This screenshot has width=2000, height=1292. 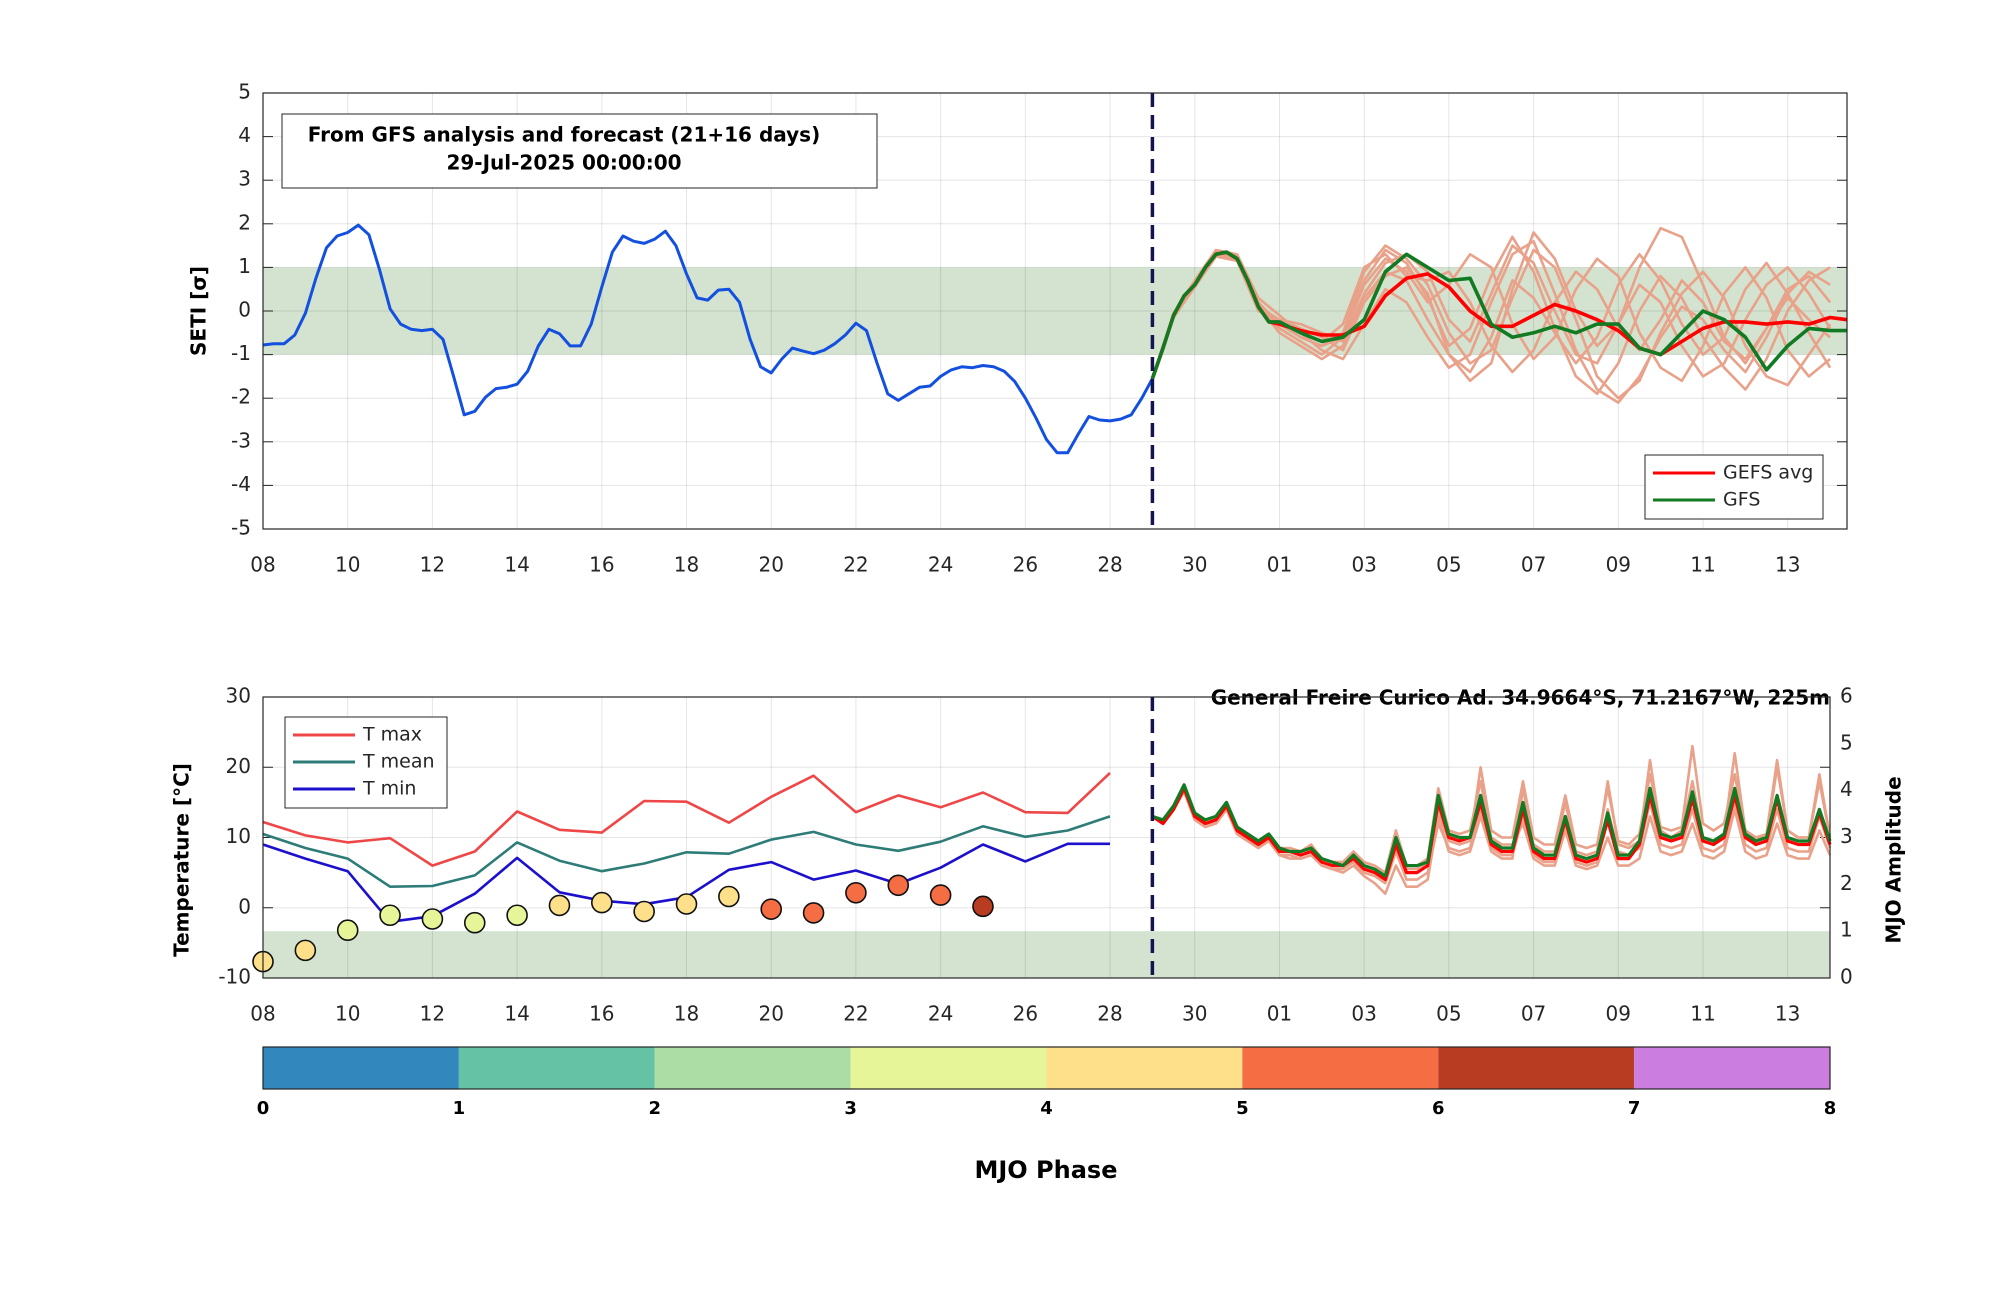 What do you see at coordinates (1109, 565) in the screenshot?
I see `x-tick-label: 28` at bounding box center [1109, 565].